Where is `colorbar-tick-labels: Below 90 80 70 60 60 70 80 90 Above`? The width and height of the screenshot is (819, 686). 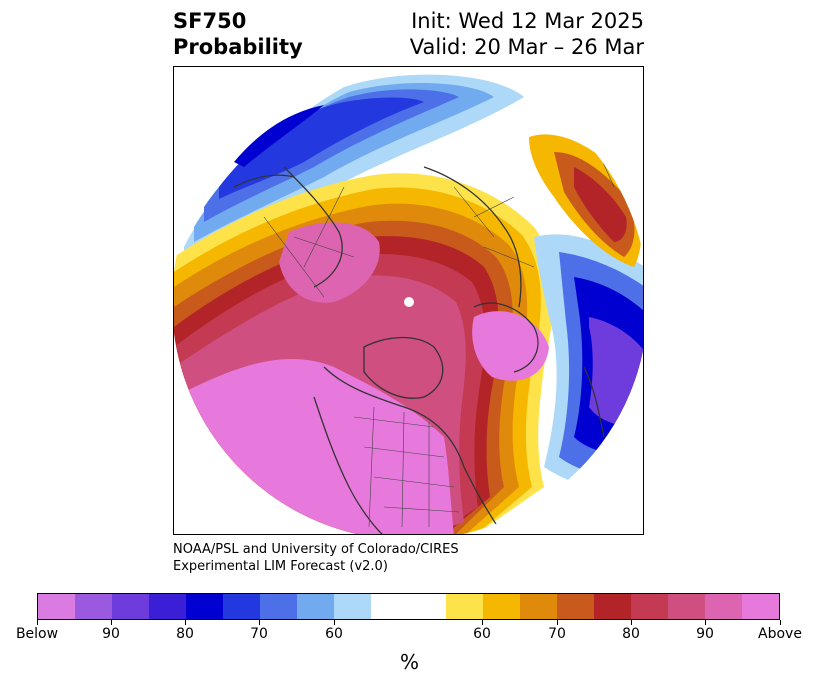
colorbar-tick-labels: Below 90 80 70 60 60 70 80 90 Above is located at coordinates (409, 636).